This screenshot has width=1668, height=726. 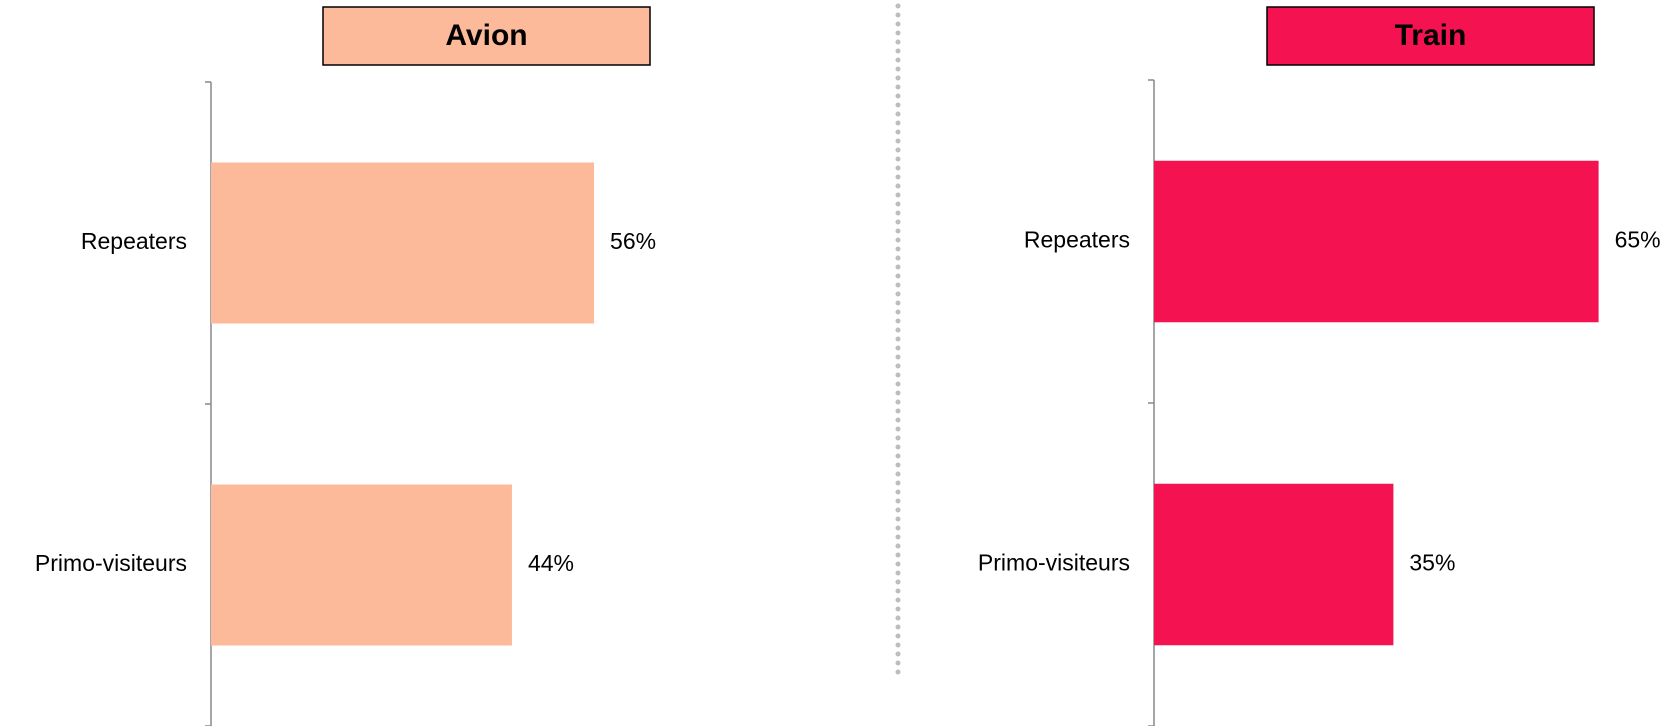 What do you see at coordinates (1638, 240) in the screenshot?
I see `value-label: 65%` at bounding box center [1638, 240].